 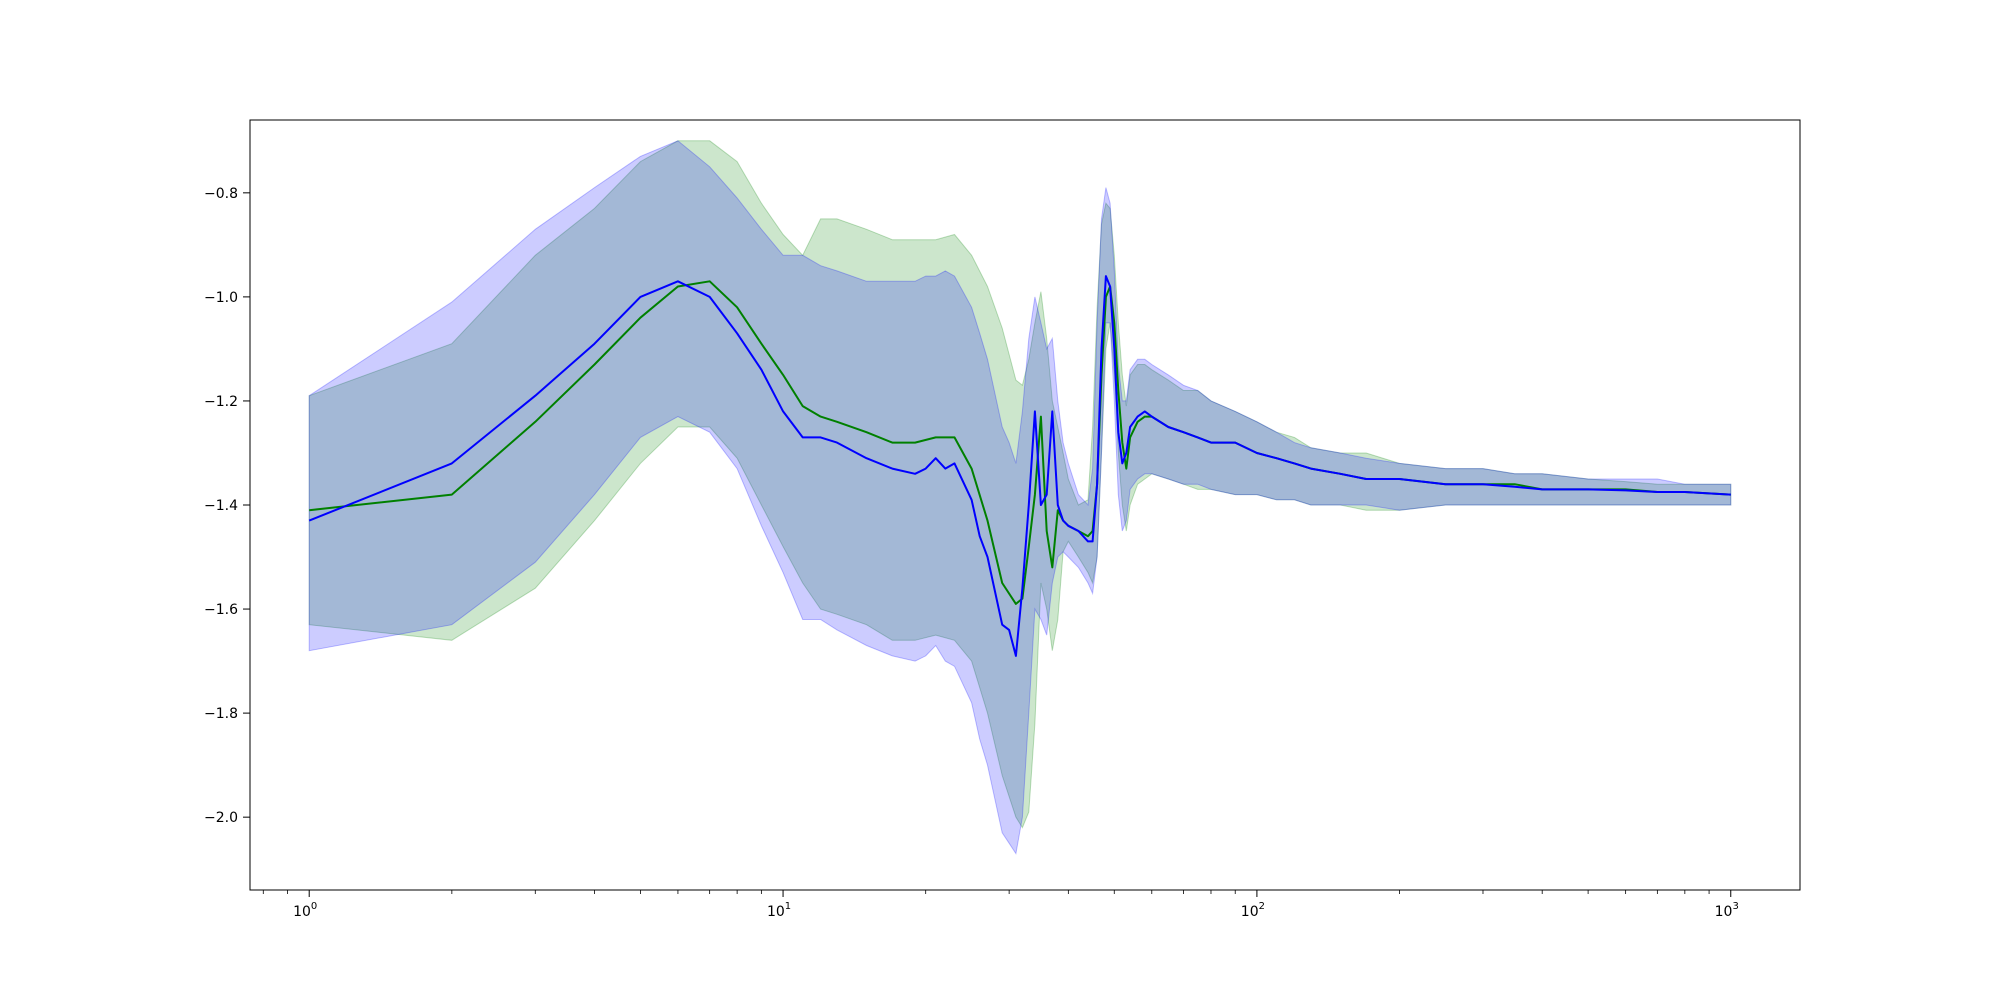 What do you see at coordinates (221, 506) in the screenshot?
I see `y-tick-label: −1.4` at bounding box center [221, 506].